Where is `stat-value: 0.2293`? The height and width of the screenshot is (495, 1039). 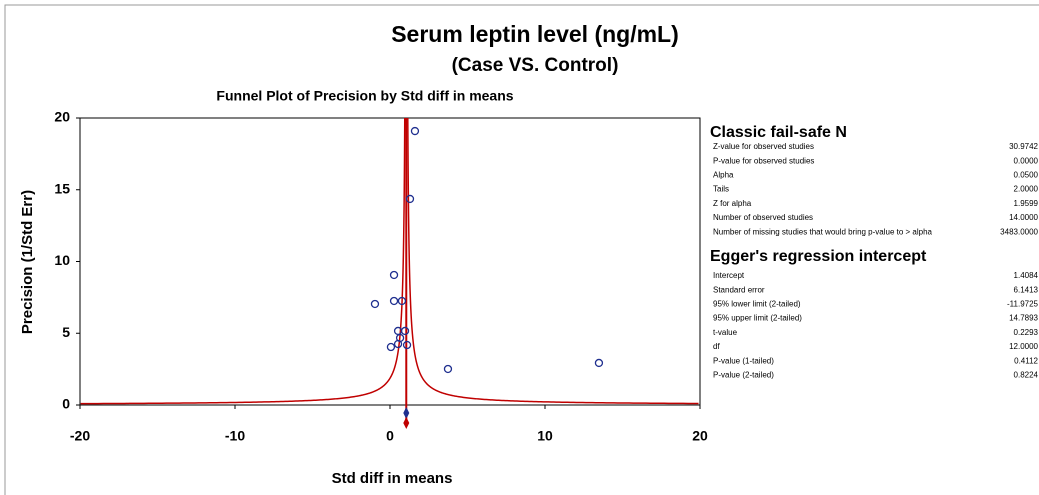
stat-value: 0.2293 is located at coordinates (1026, 332).